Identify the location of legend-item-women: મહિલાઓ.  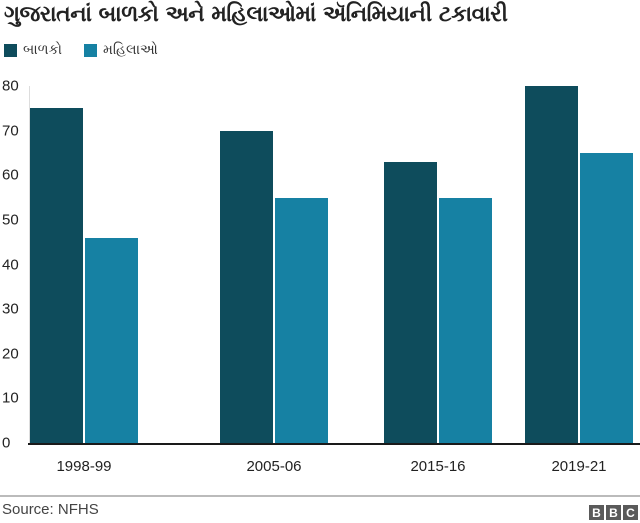
(120, 50).